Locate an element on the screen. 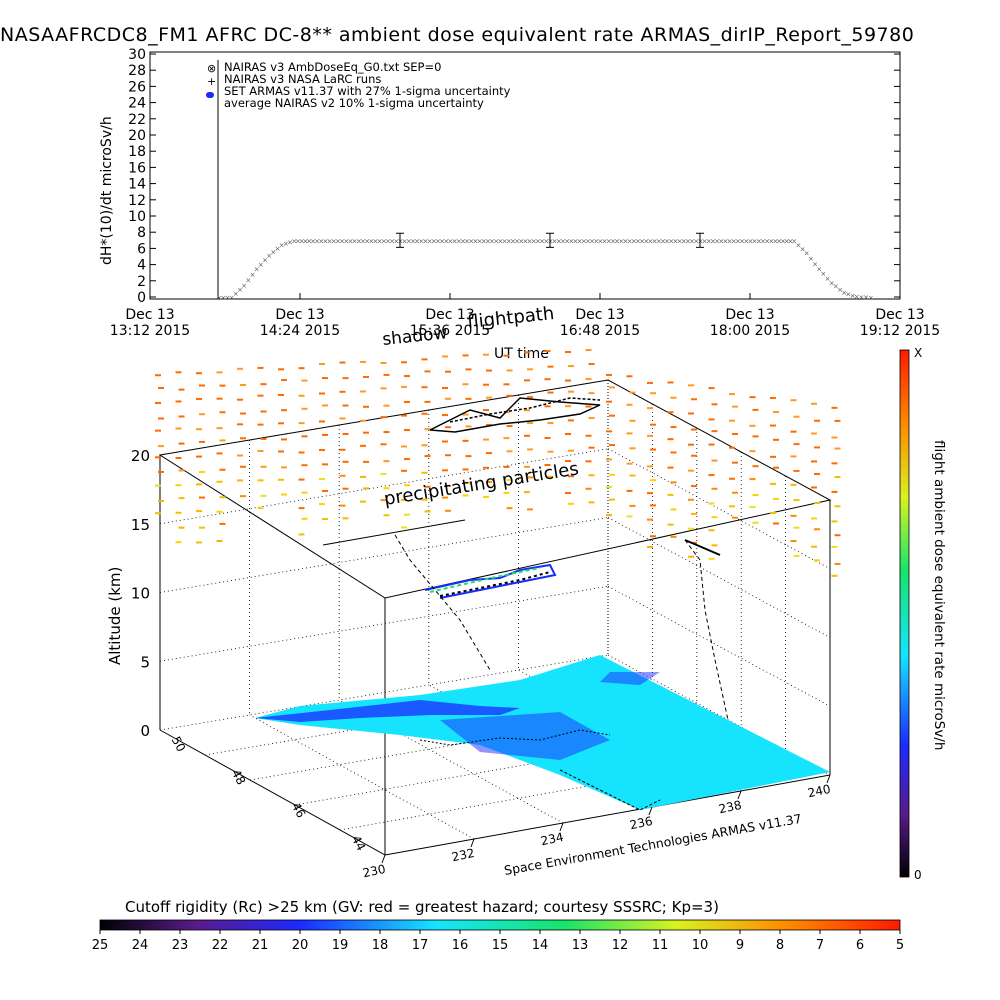 Image resolution: width=1000 pixels, height=1000 pixels. longitude-tick-label: 240 is located at coordinates (819, 791).